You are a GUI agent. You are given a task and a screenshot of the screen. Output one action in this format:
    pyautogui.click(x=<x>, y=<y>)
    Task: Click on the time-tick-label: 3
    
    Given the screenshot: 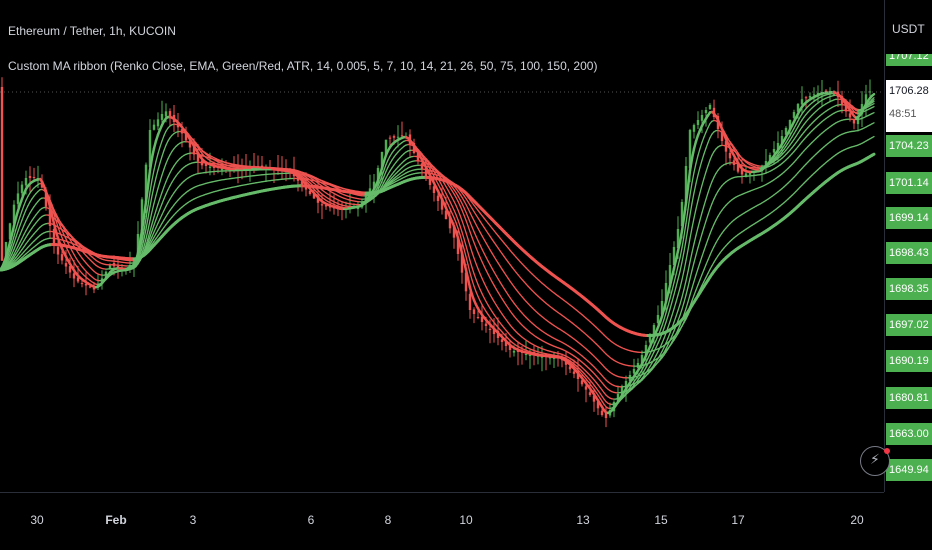 What is the action you would take?
    pyautogui.click(x=193, y=520)
    